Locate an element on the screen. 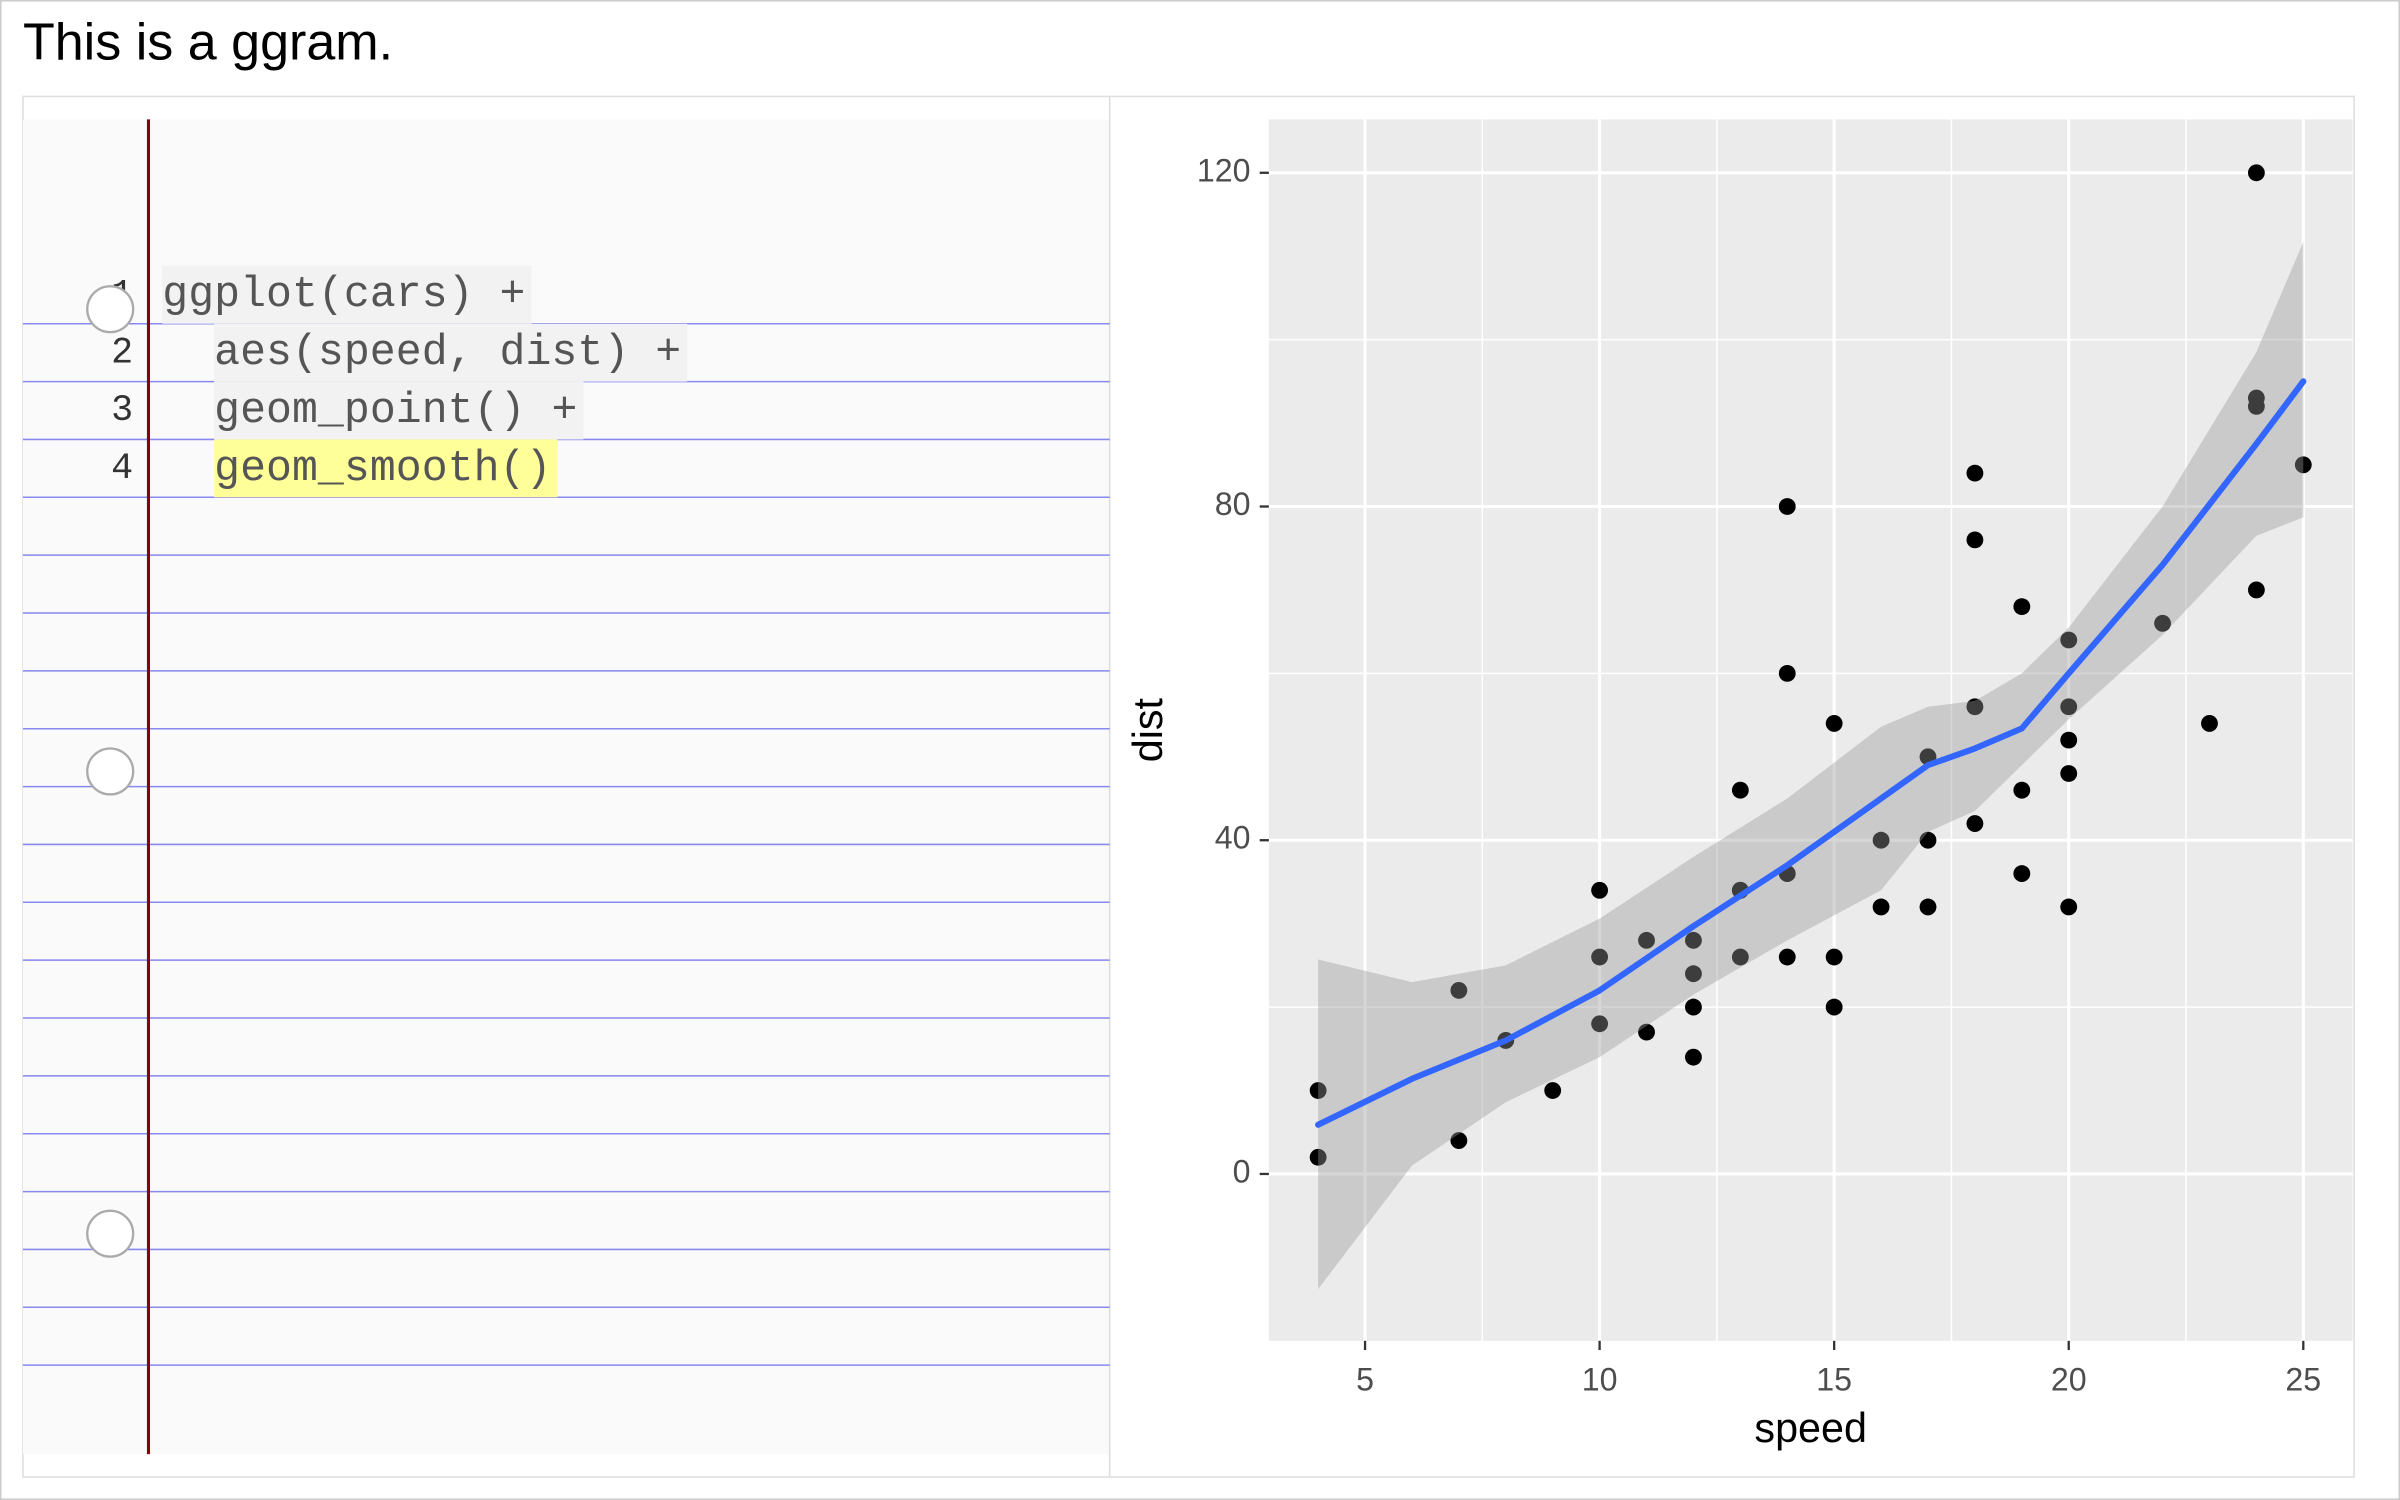 This screenshot has width=2400, height=1500. code-line: geom_smooth() is located at coordinates (356, 468).